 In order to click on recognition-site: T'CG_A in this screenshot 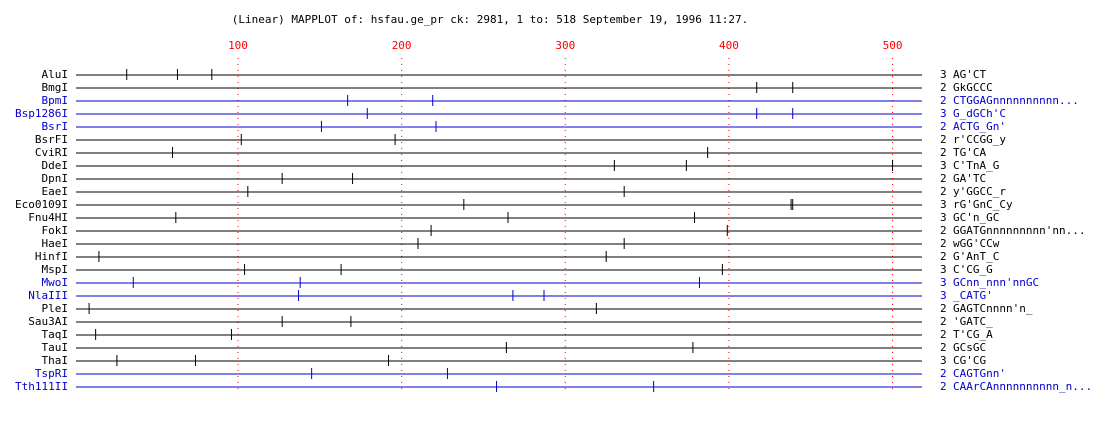, I will do `click(973, 334)`.